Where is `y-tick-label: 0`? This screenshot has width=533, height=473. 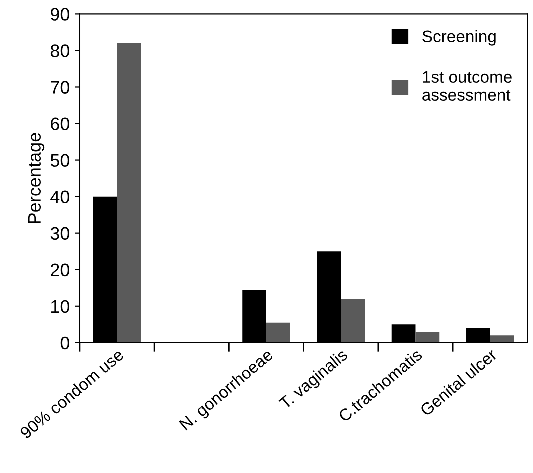
y-tick-label: 0 is located at coordinates (65, 343).